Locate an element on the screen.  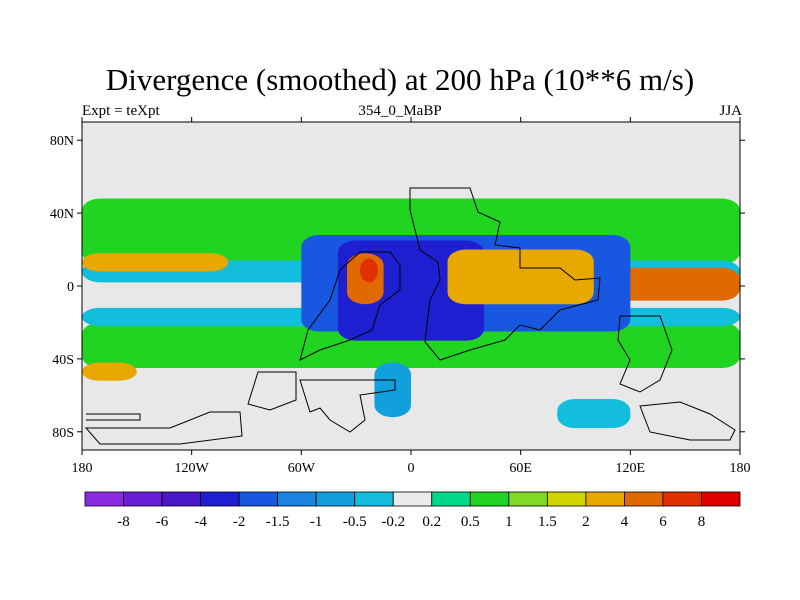
lon-tick-label: 60E is located at coordinates (520, 468).